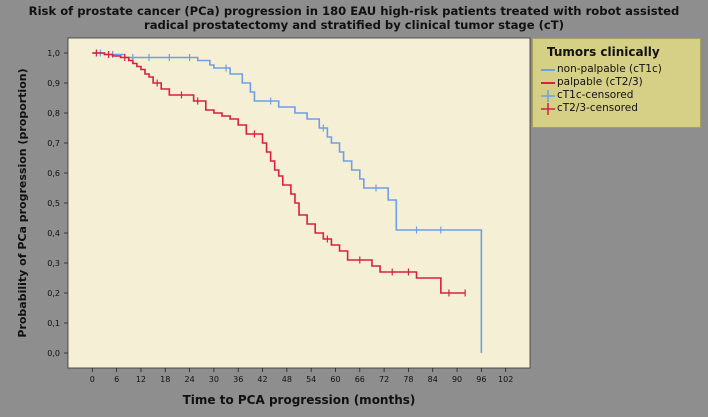 Image resolution: width=708 pixels, height=417 pixels. Describe the element at coordinates (505, 379) in the screenshot. I see `x-tick-label: 102` at that location.